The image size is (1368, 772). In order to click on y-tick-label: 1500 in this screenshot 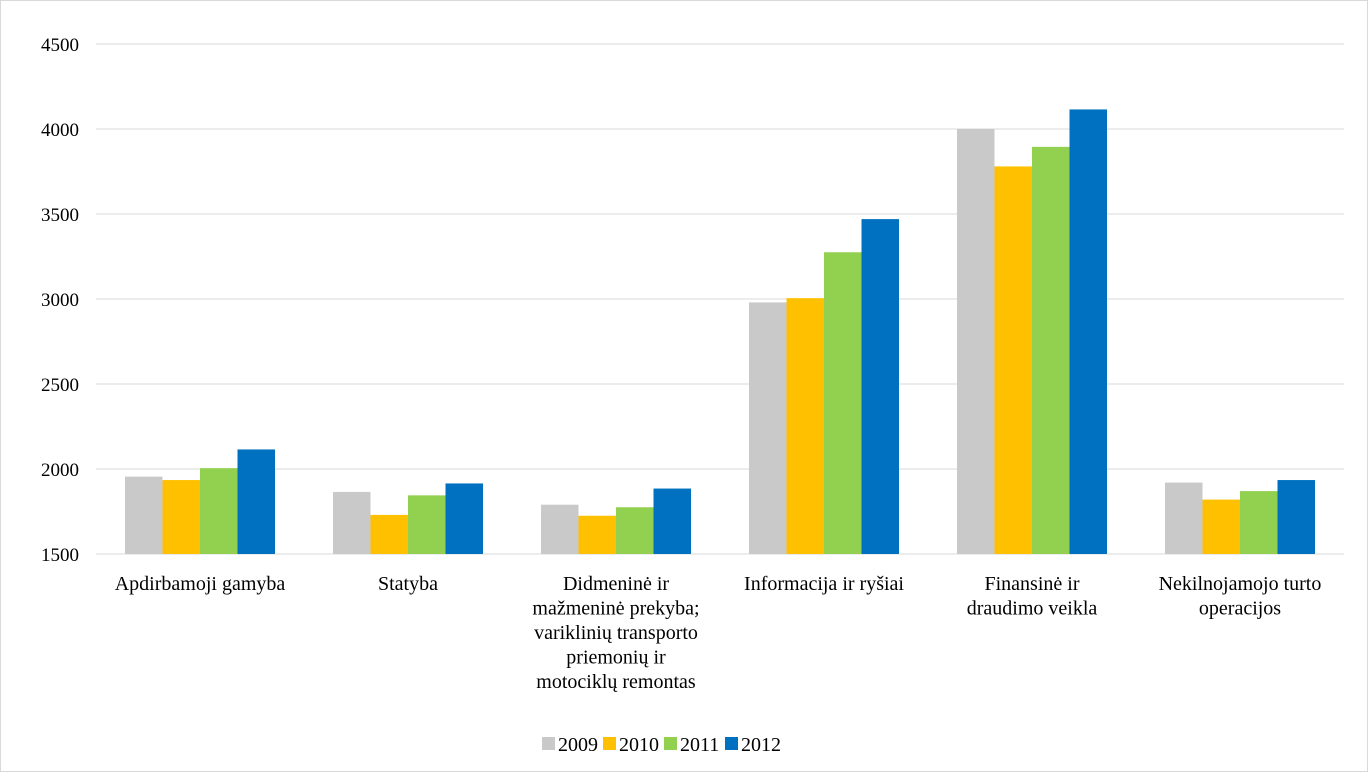, I will do `click(60, 555)`.